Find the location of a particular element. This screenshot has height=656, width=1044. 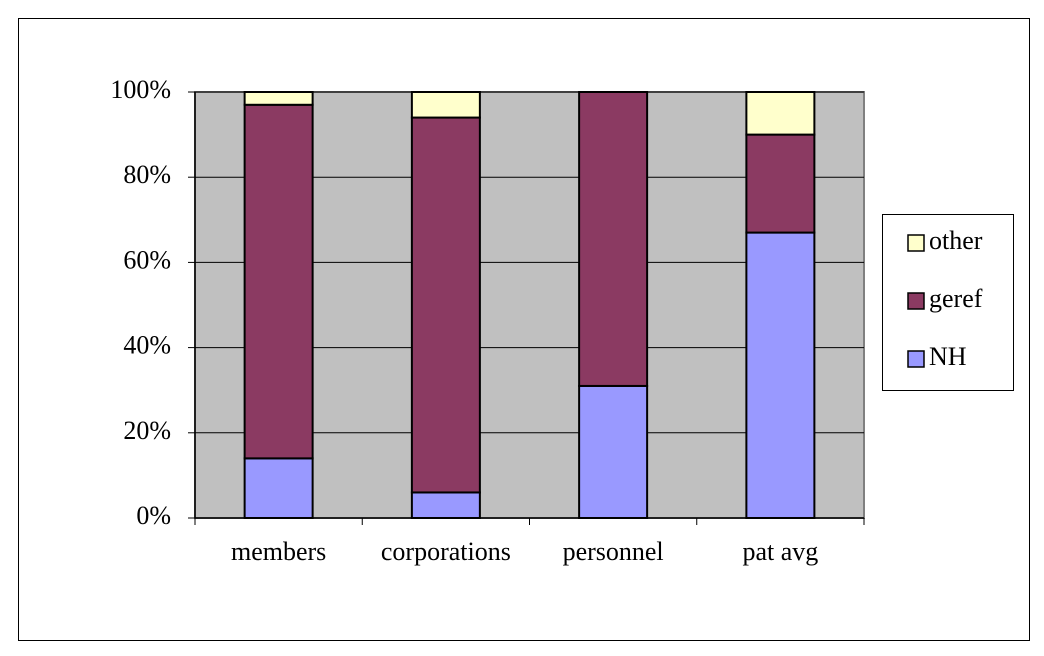

y-tick-label: 100% is located at coordinates (140, 89).